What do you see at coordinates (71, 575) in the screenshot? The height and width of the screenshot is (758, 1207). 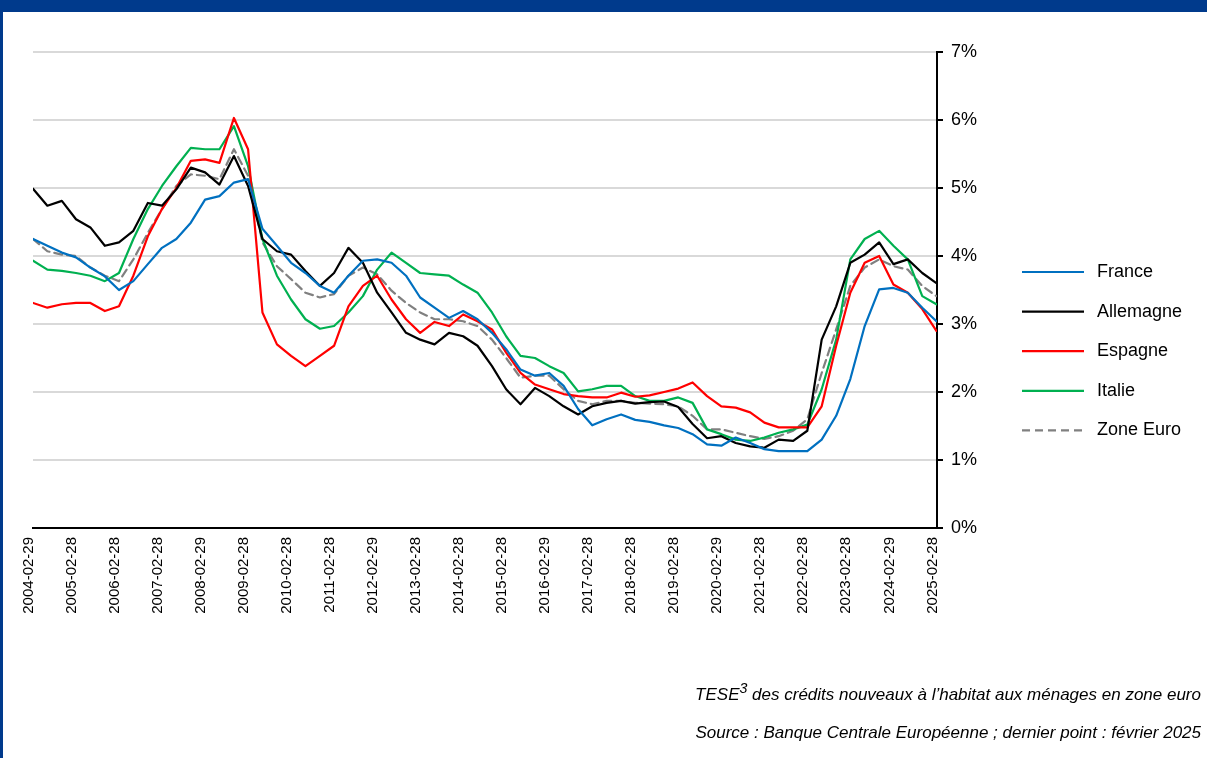 I see `x-tick-label: 2005-02-28` at bounding box center [71, 575].